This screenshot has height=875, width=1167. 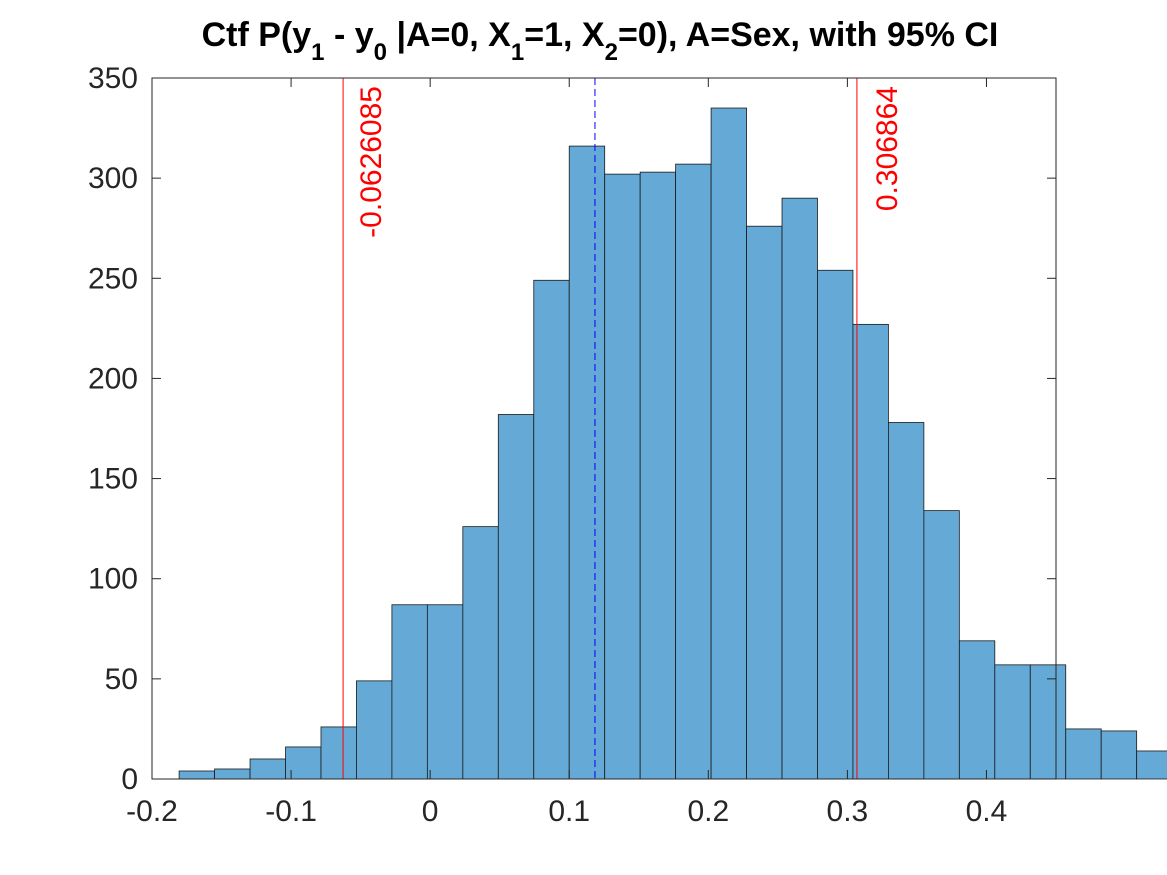 I want to click on title-sub-4: 2, so click(x=611, y=52).